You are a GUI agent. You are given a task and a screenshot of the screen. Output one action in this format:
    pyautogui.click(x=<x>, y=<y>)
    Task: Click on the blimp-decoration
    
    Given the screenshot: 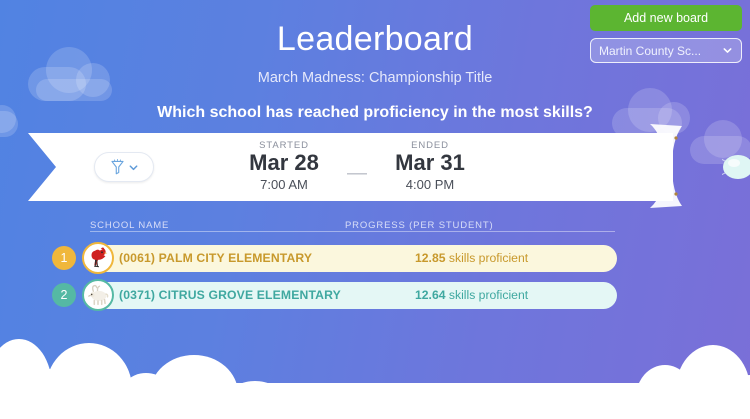 What is the action you would take?
    pyautogui.click(x=736, y=167)
    